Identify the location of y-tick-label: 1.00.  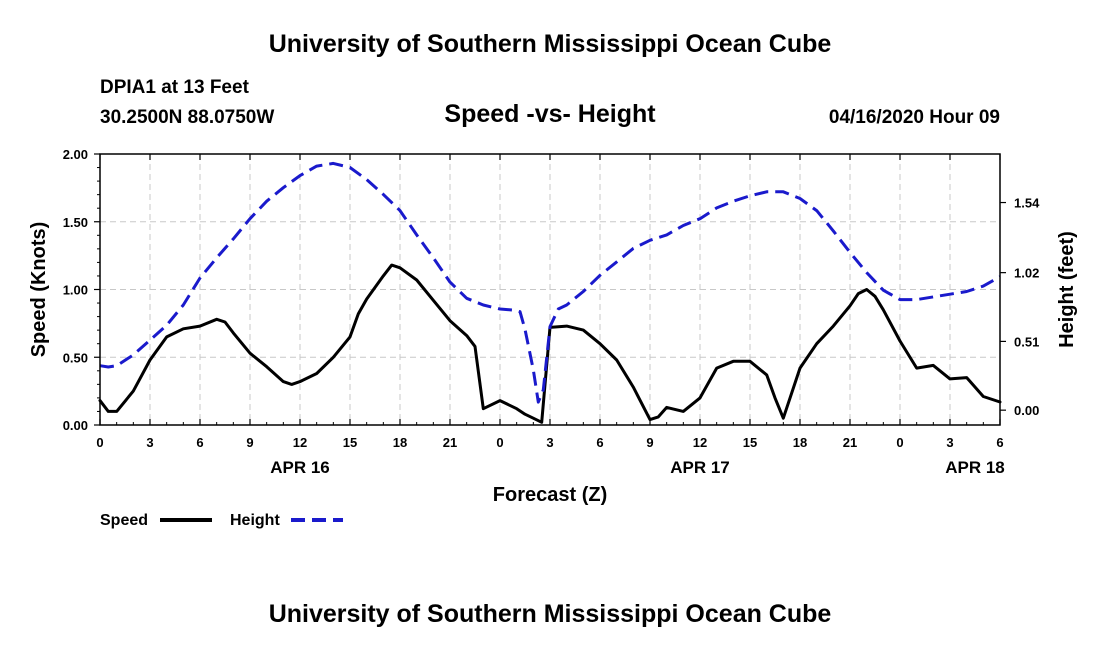
(75, 290).